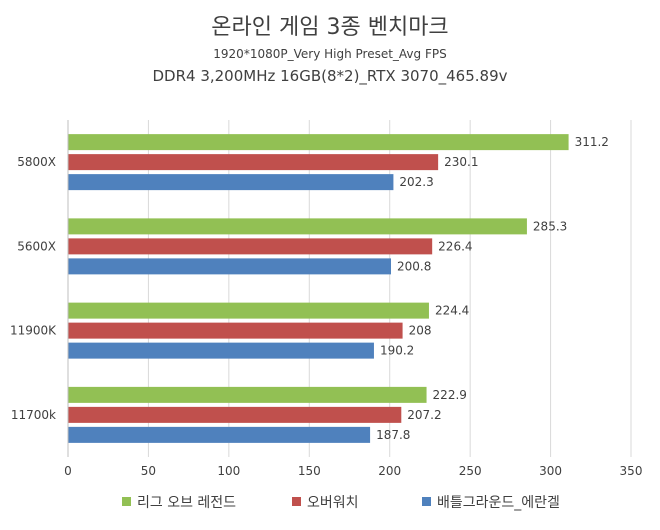 The image size is (660, 530). What do you see at coordinates (186, 503) in the screenshot?
I see `legend-label: 리그 오브 레전드` at bounding box center [186, 503].